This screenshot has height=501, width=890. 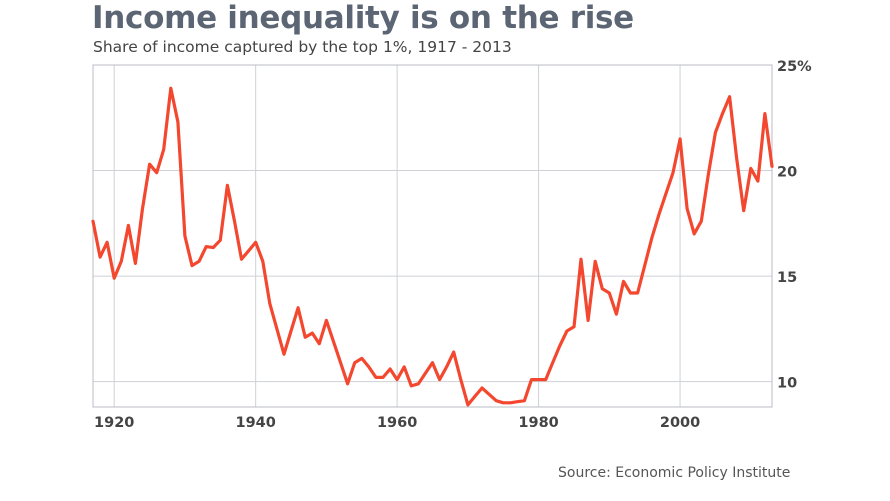 I want to click on chart-title: Income inequality is on the rise, so click(x=363, y=18).